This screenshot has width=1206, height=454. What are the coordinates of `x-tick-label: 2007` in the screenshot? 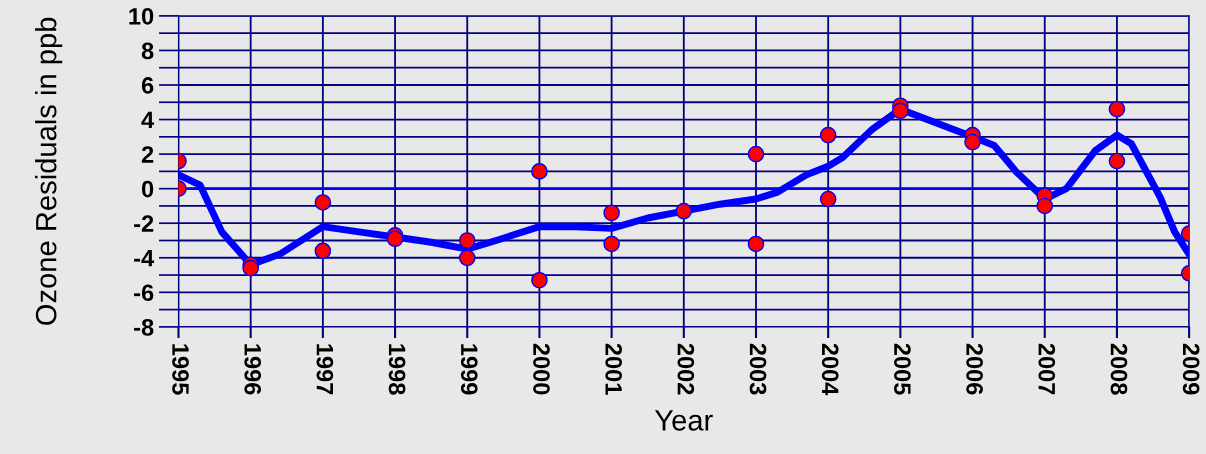 It's located at (1047, 369).